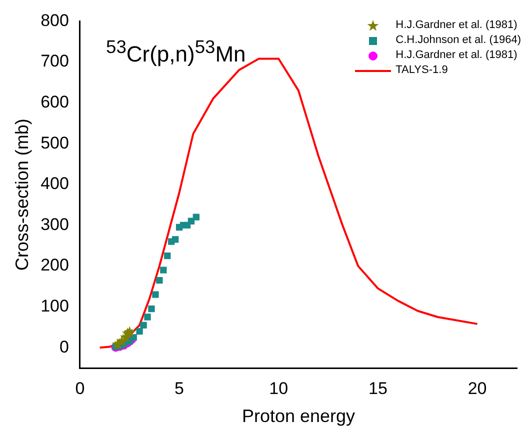 The image size is (523, 432). What do you see at coordinates (54, 224) in the screenshot?
I see `y-tick-label: 300` at bounding box center [54, 224].